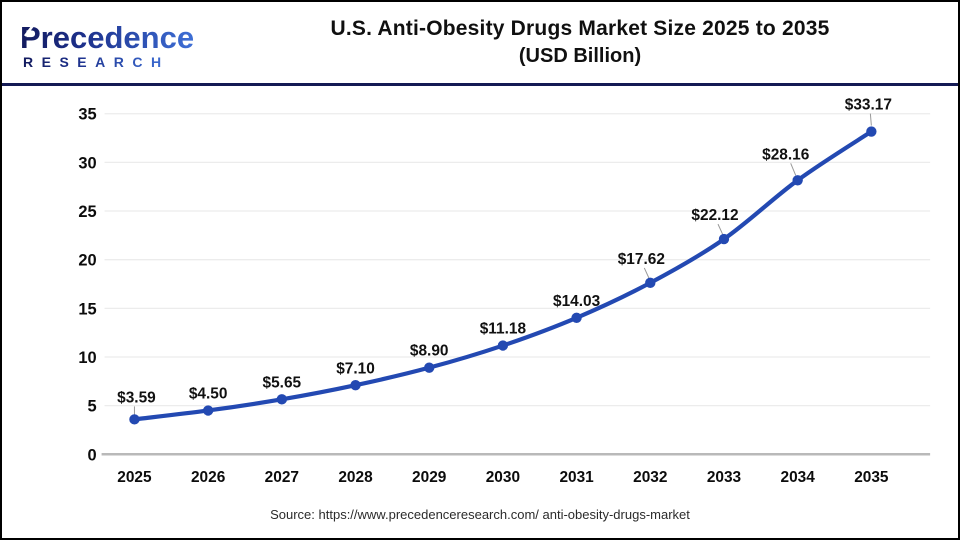  I want to click on header-divider, so click(480, 84).